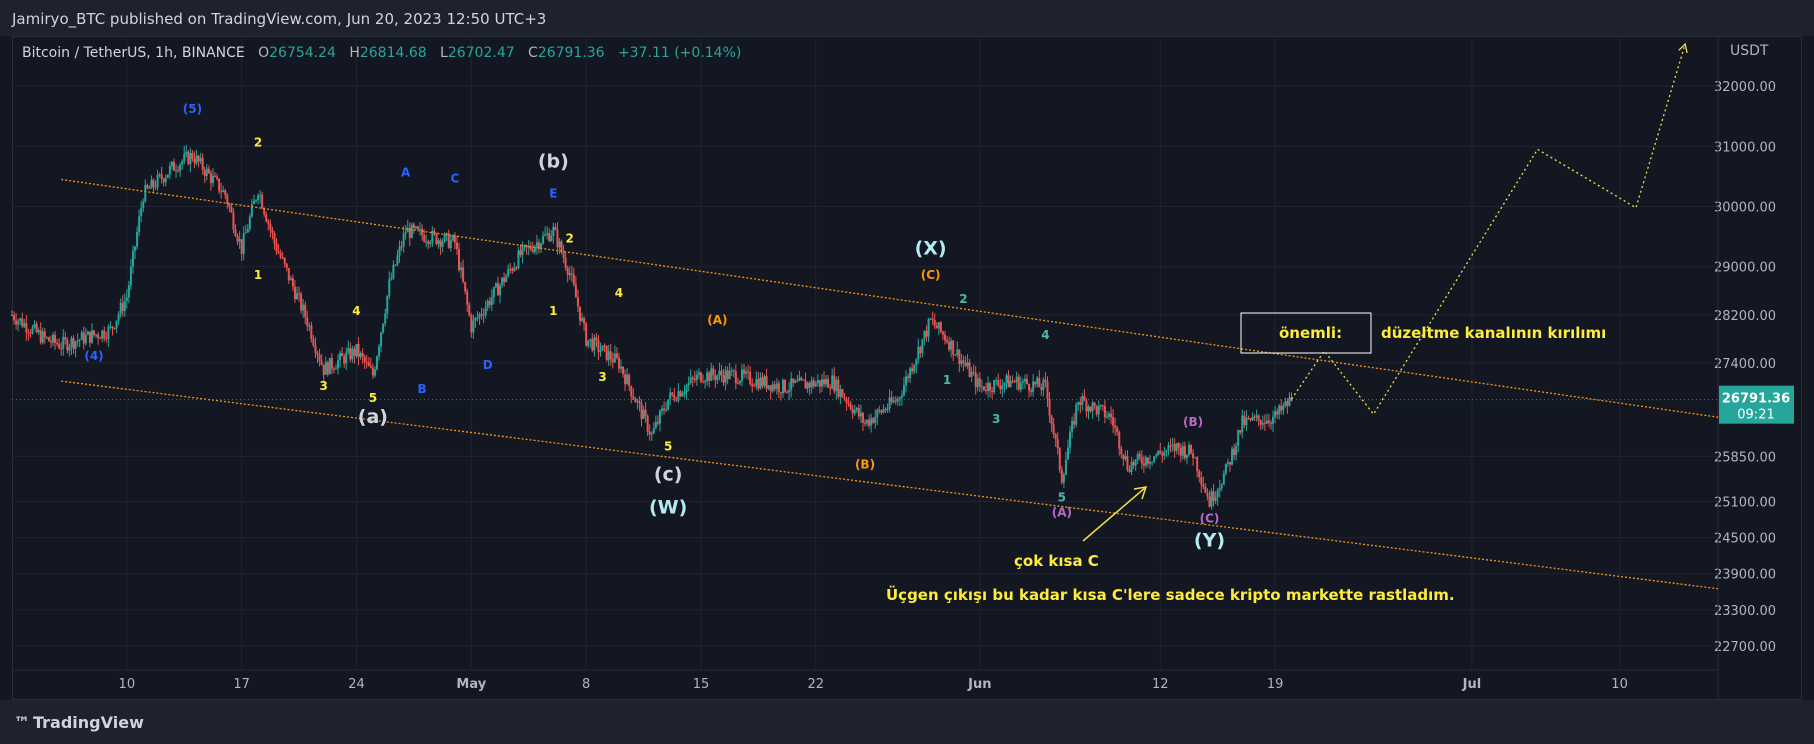  I want to click on tradingview-logo: ™︎ TradingView, so click(79, 722).